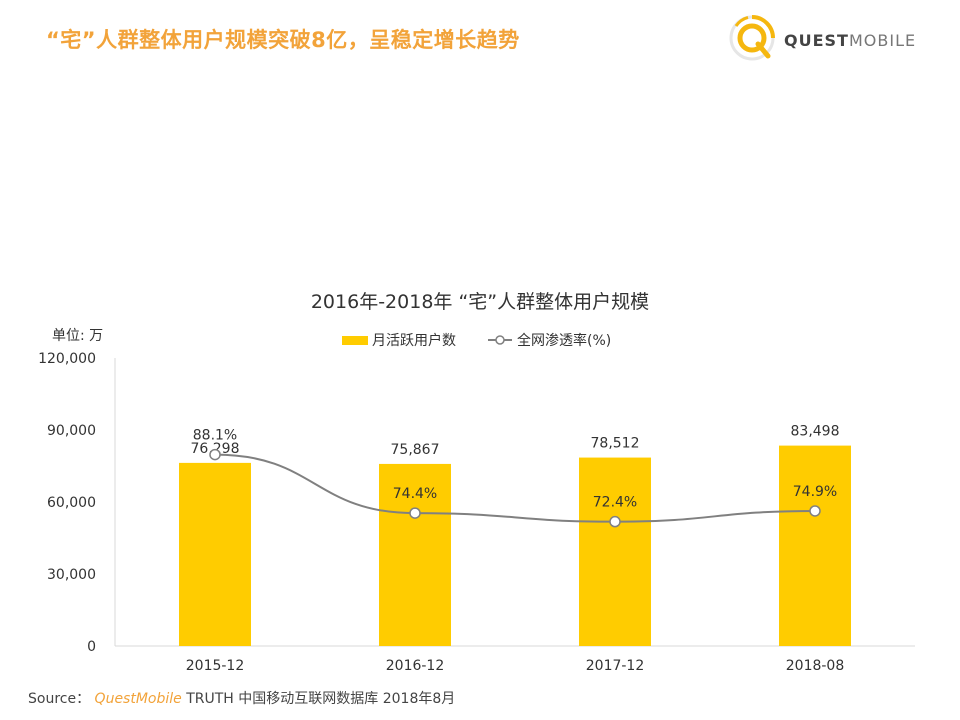  What do you see at coordinates (752, 38) in the screenshot?
I see `questmobile-logo-icon` at bounding box center [752, 38].